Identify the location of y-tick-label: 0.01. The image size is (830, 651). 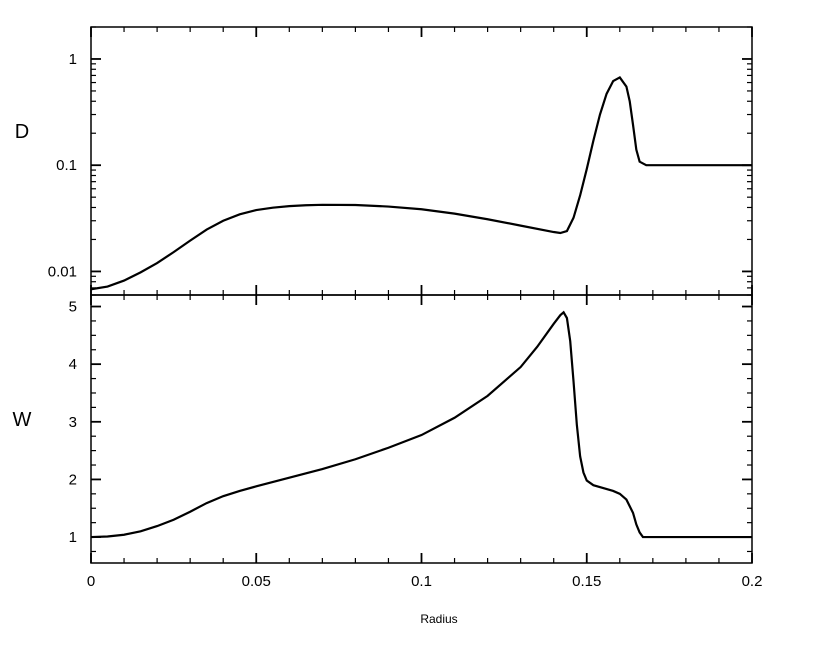
(62, 271).